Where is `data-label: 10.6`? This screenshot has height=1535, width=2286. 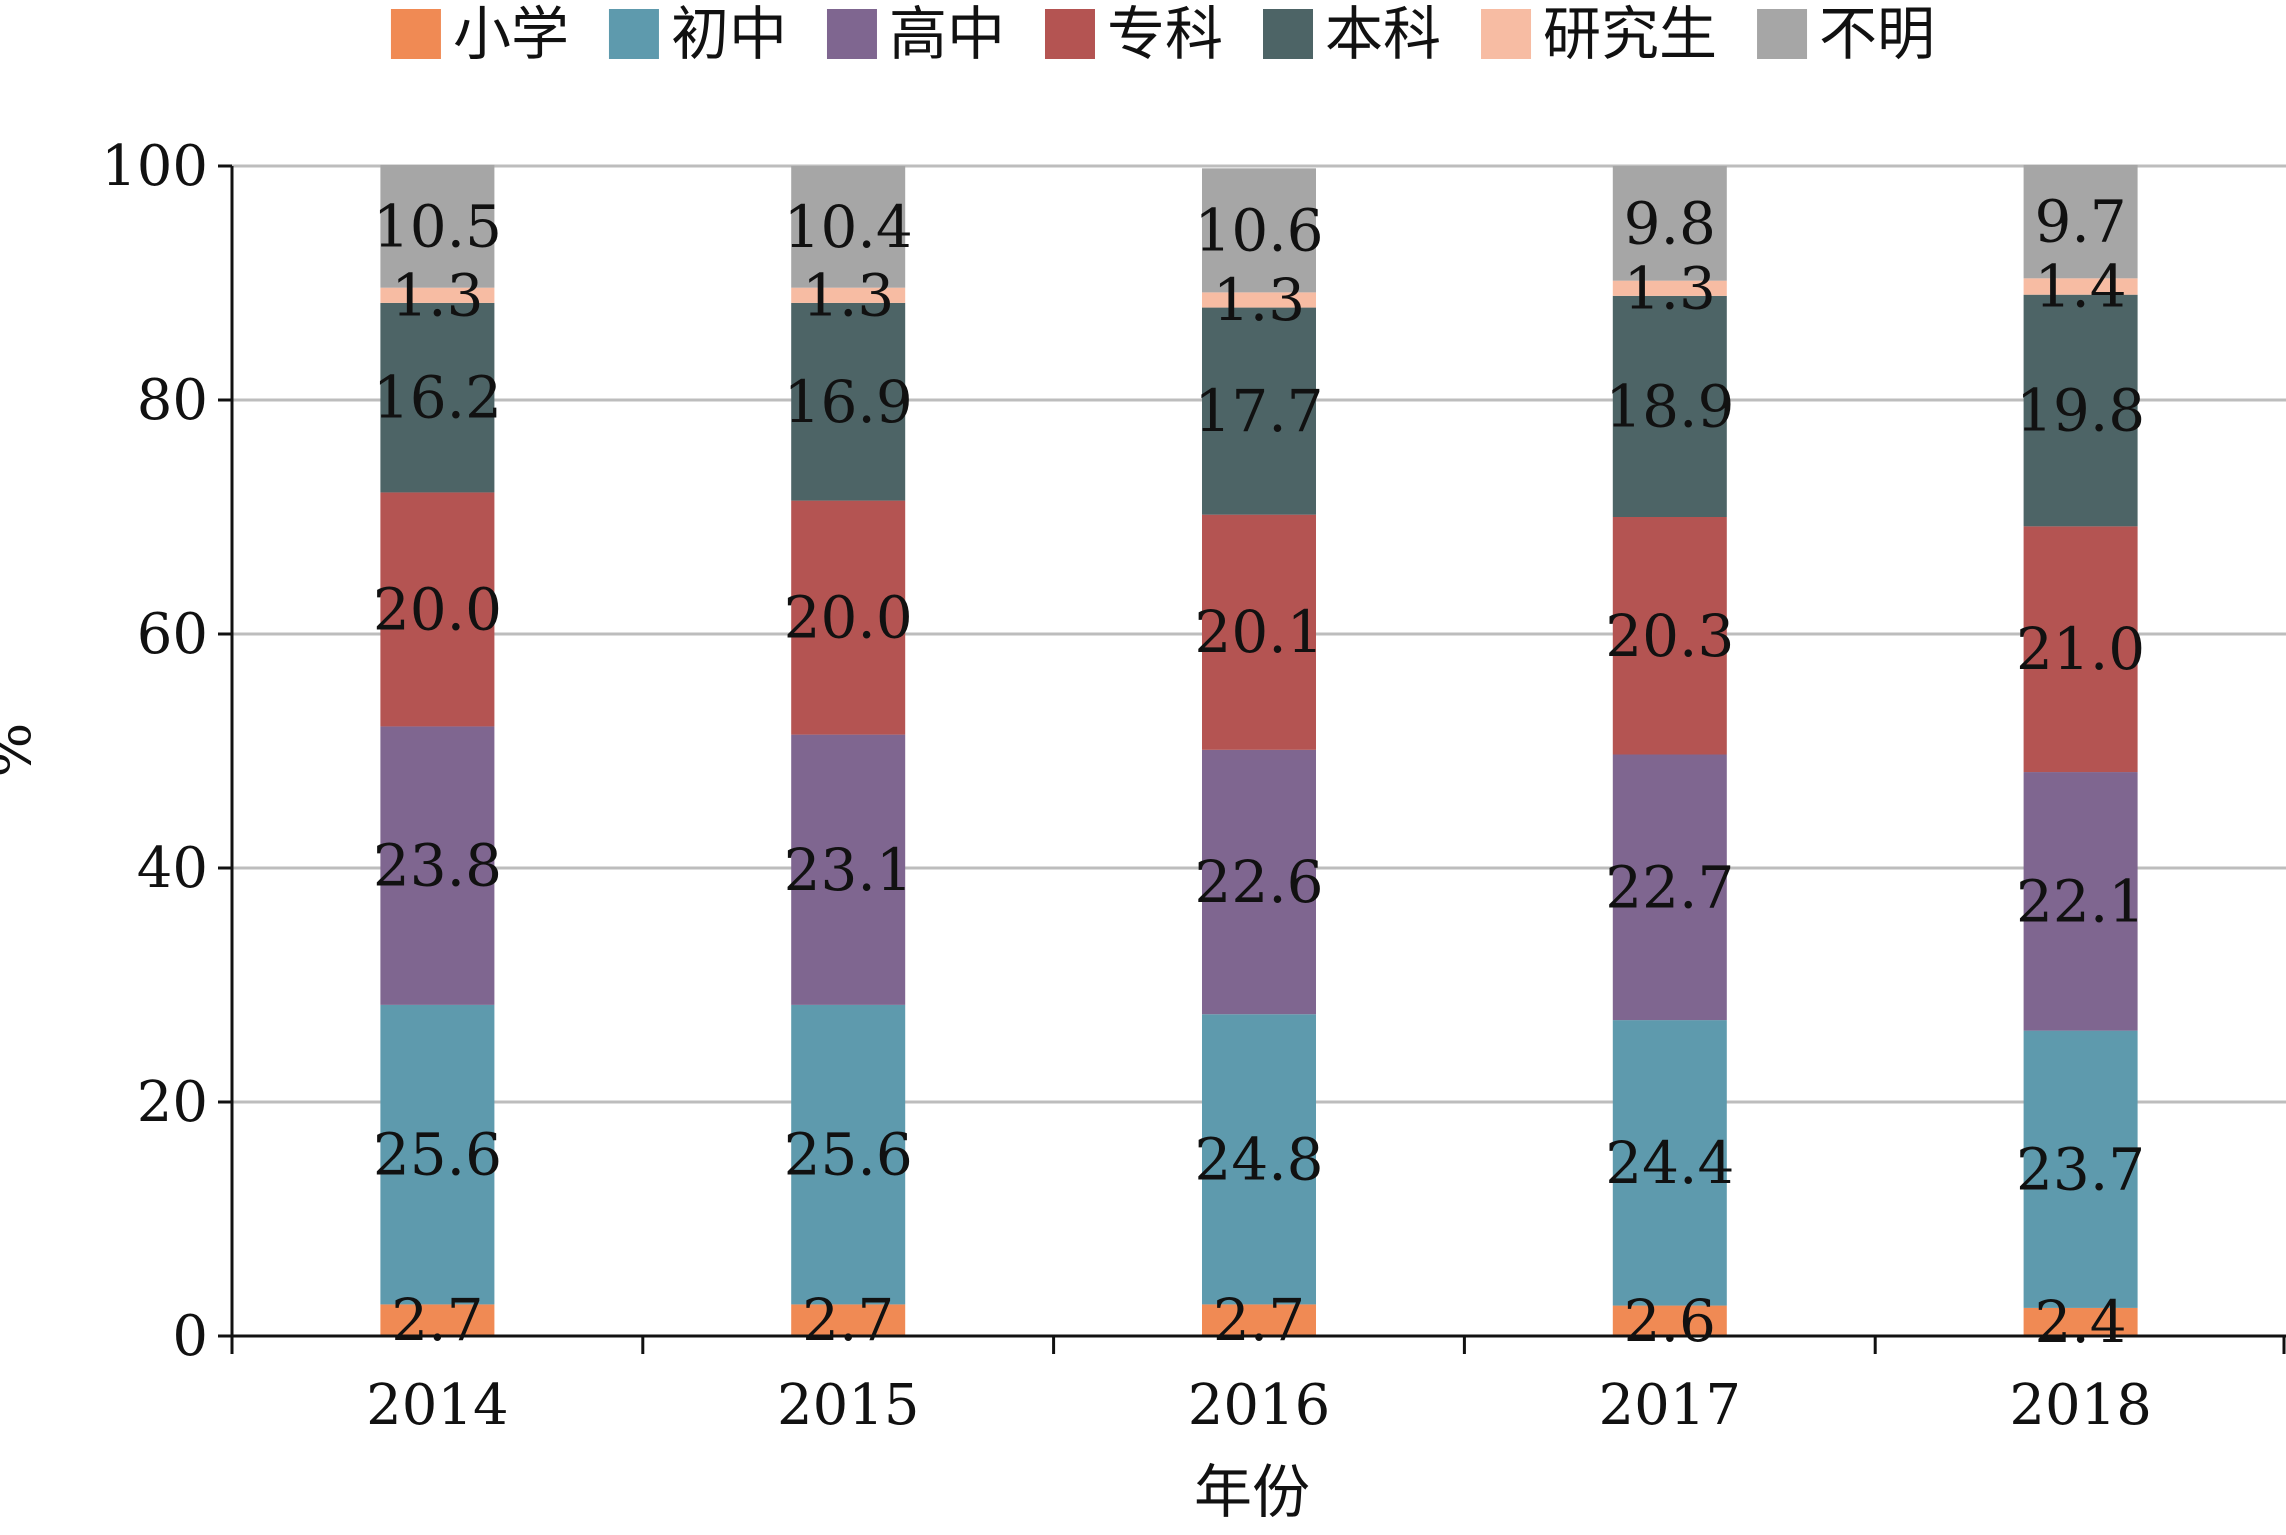 data-label: 10.6 is located at coordinates (1258, 230).